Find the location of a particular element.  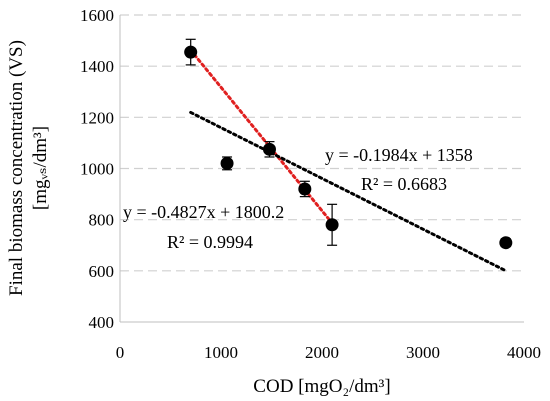

black-trendline-equation: y = -0.1984x + 1358 is located at coordinates (399, 155).